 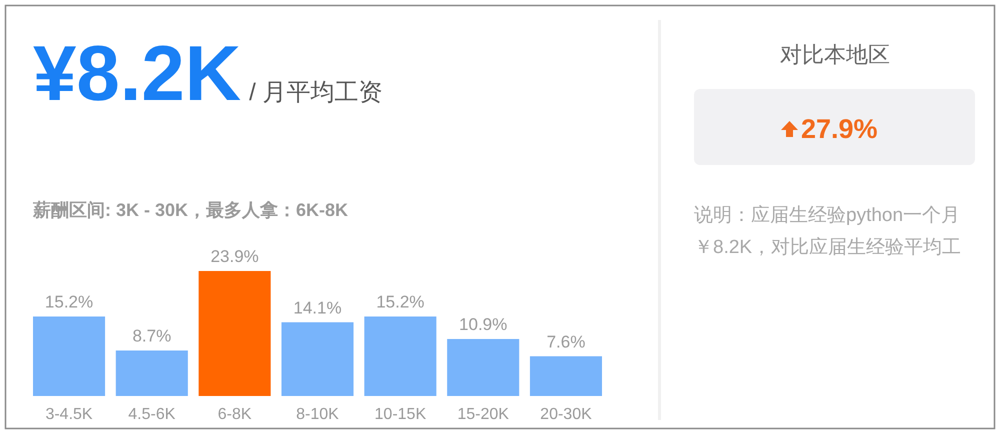 I want to click on x-tick-label: 15-20K, so click(x=483, y=414).